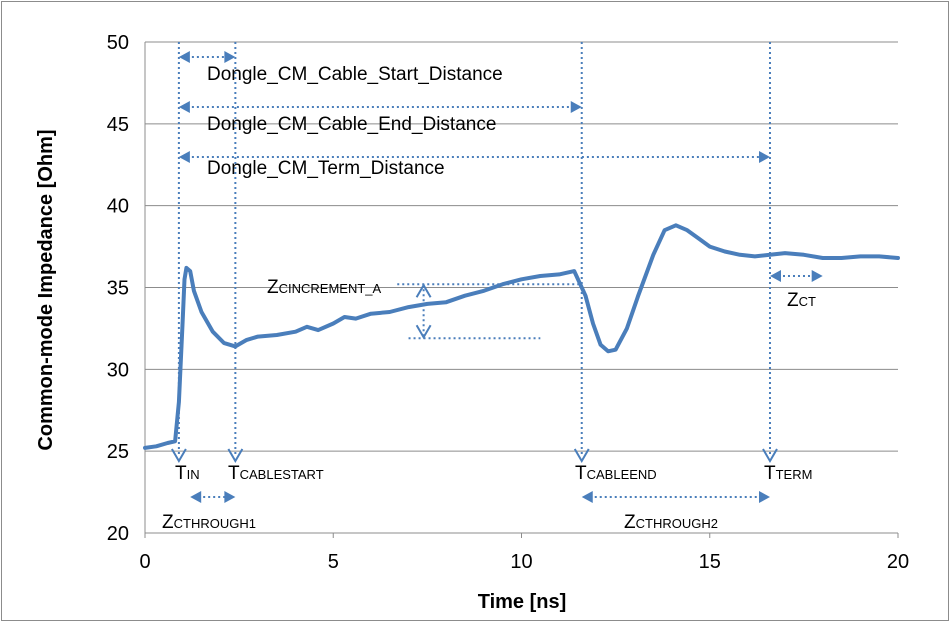 Image resolution: width=952 pixels, height=624 pixels. What do you see at coordinates (817, 276) in the screenshot?
I see `z-ct-arrow-right-head` at bounding box center [817, 276].